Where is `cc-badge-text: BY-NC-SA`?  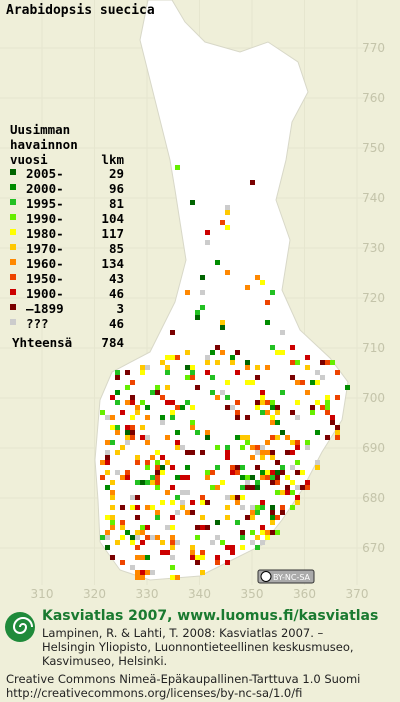 cc-badge-text: BY-NC-SA is located at coordinates (292, 577).